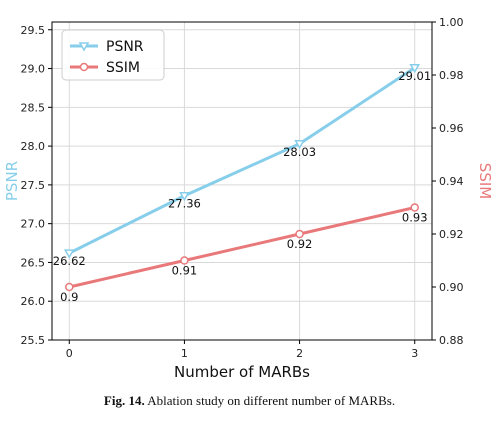 Image resolution: width=499 pixels, height=421 pixels. What do you see at coordinates (124, 400) in the screenshot?
I see `caption-label: Fig. 14.` at bounding box center [124, 400].